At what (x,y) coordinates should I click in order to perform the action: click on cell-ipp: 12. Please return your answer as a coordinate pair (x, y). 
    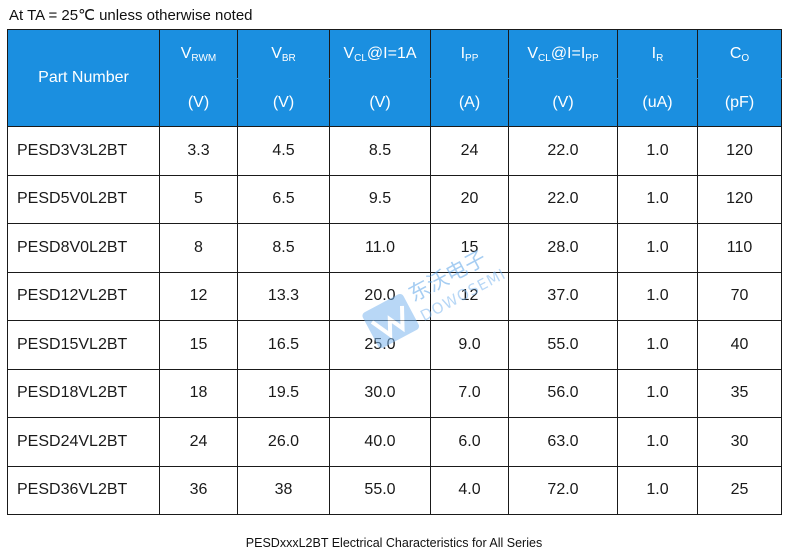
    Looking at the image, I should click on (469, 296).